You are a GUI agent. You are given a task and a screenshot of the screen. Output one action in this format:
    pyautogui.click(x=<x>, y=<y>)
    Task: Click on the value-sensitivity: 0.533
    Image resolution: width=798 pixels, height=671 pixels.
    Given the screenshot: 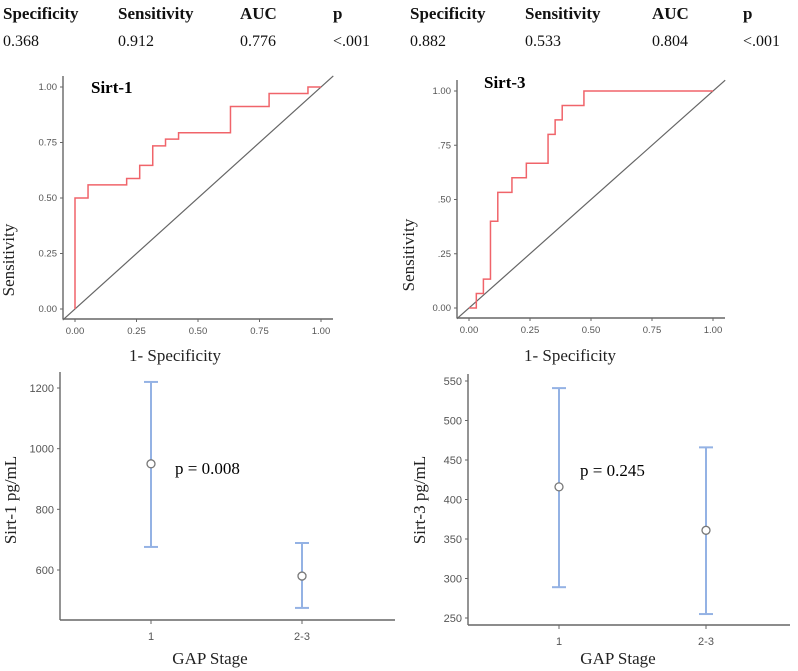 What is the action you would take?
    pyautogui.click(x=543, y=41)
    